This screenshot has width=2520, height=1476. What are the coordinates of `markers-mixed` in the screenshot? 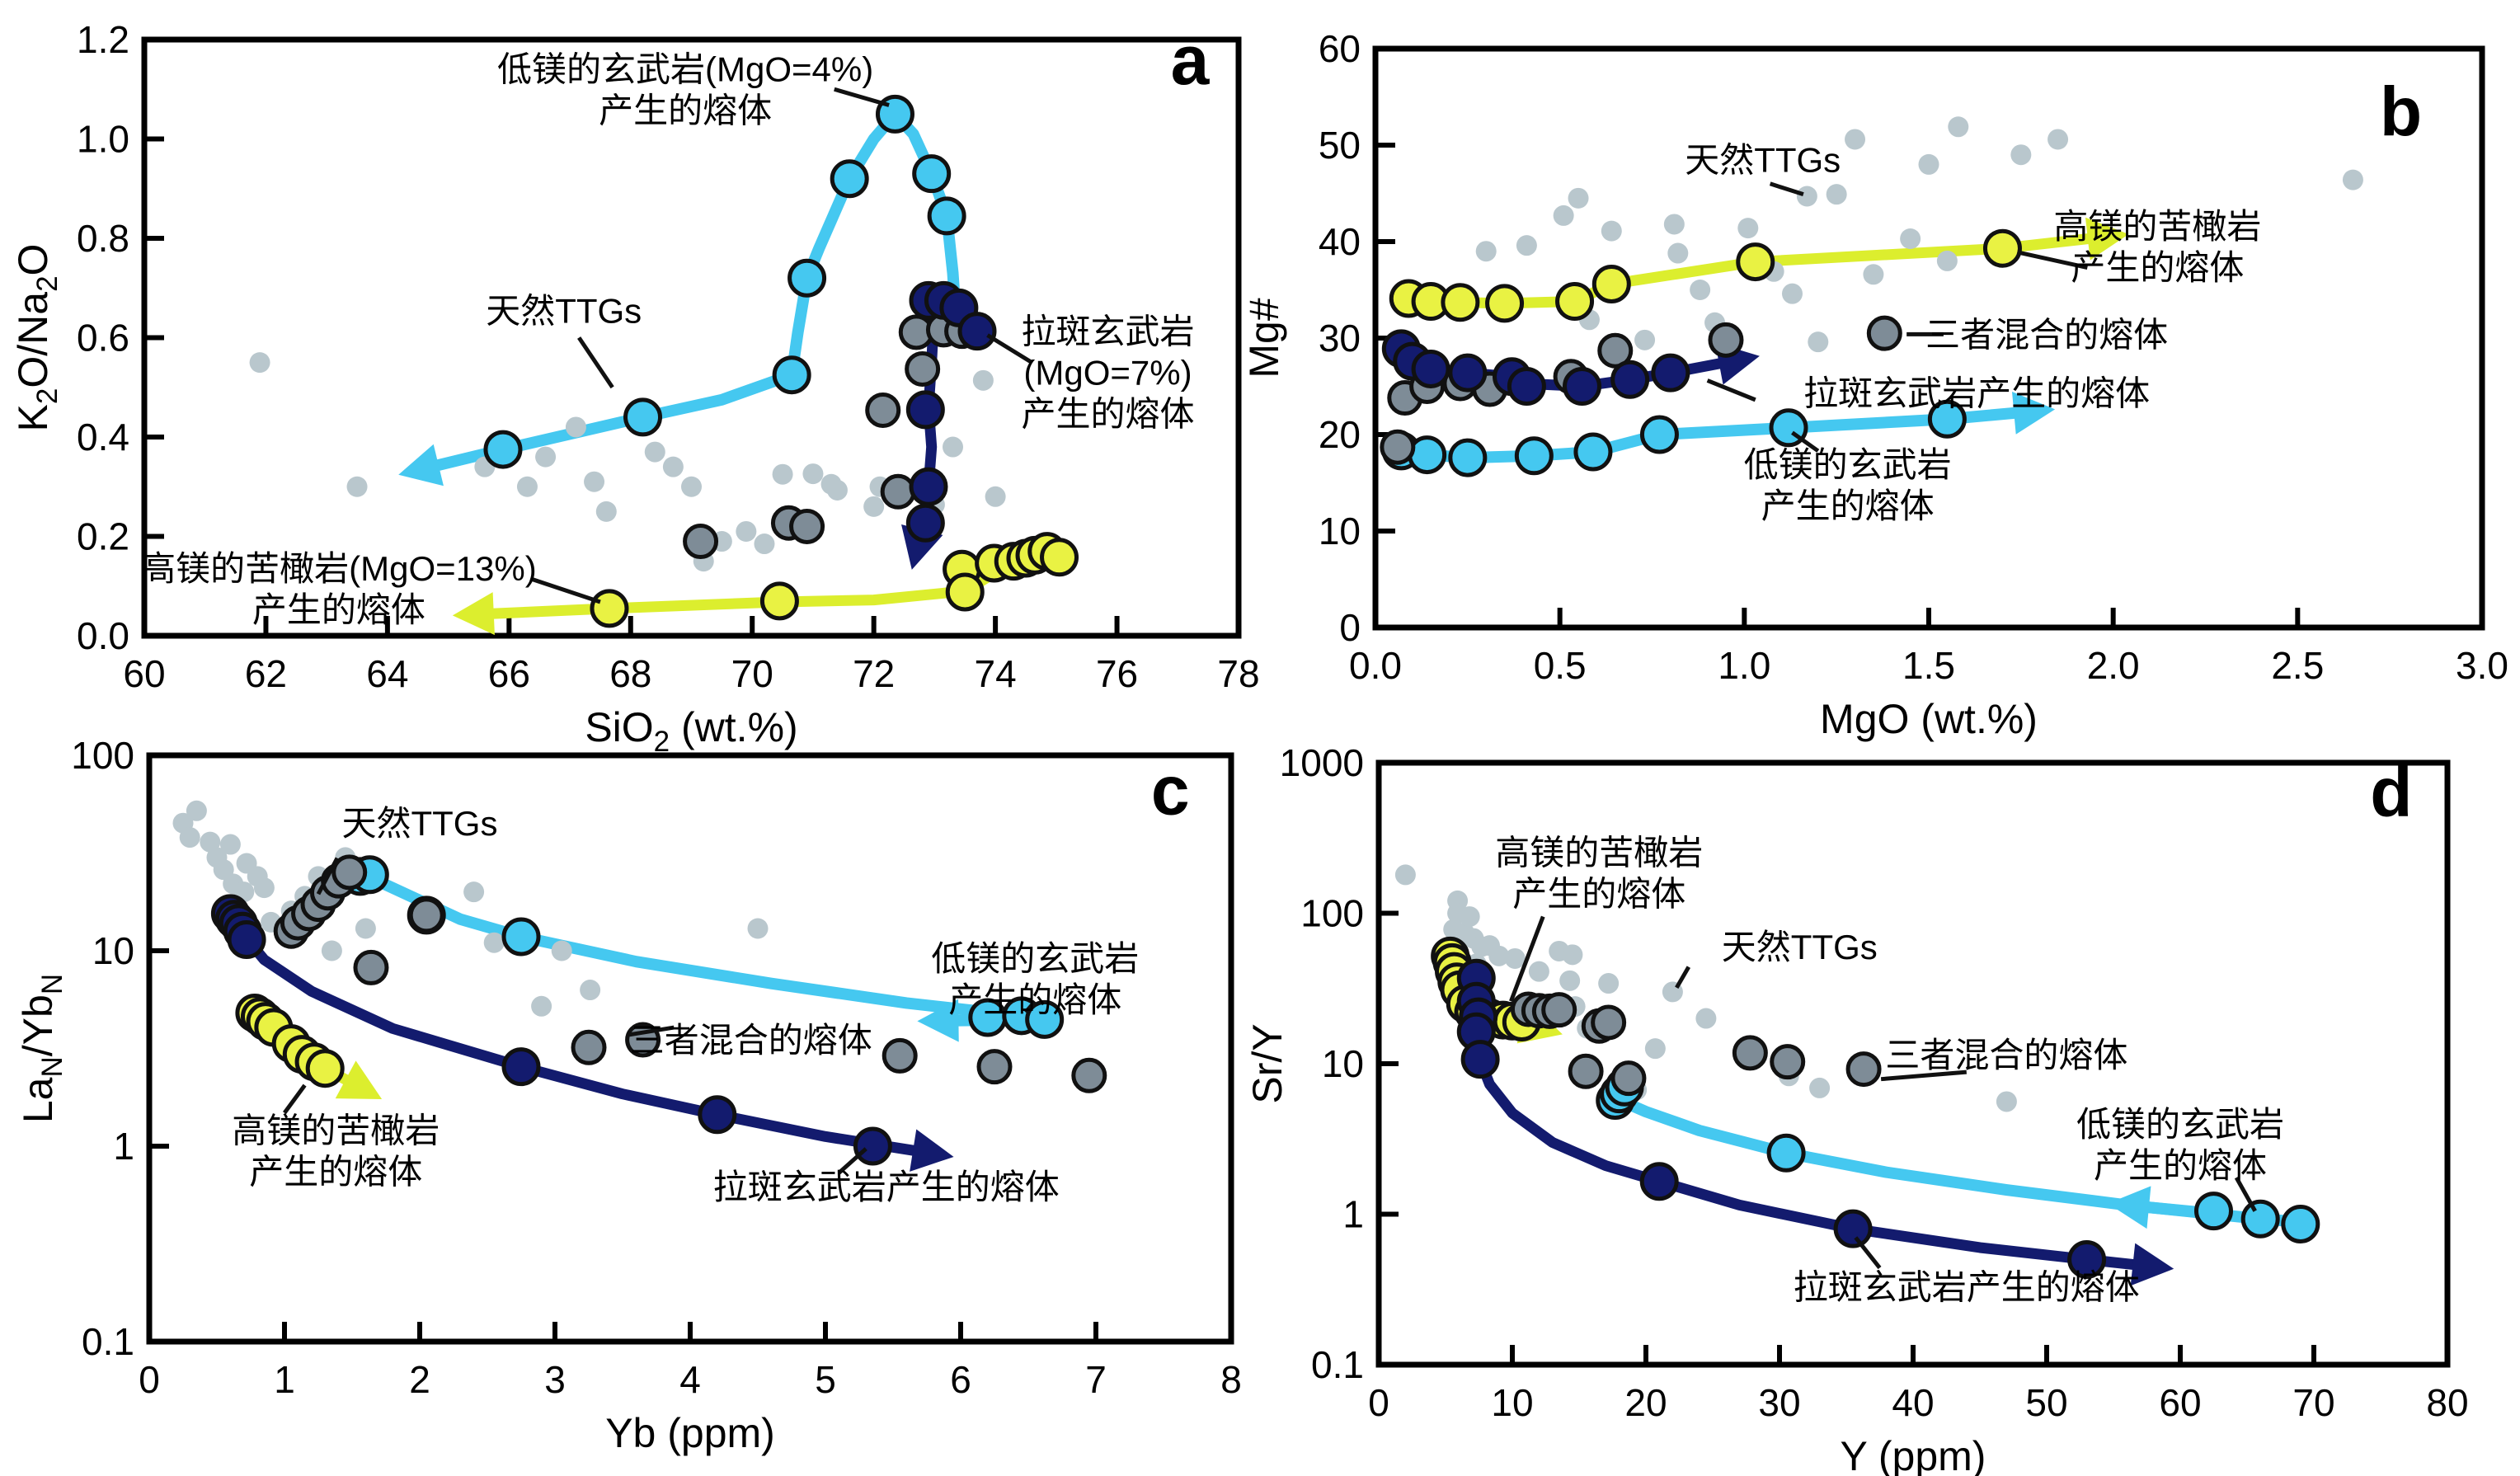 It's located at (1696, 1044).